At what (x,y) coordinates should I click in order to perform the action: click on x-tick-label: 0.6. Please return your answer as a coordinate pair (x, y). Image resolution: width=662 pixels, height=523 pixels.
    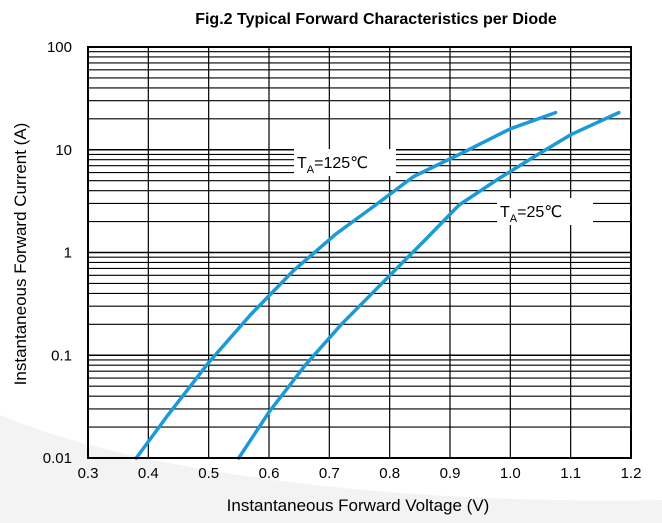
    Looking at the image, I should click on (269, 473).